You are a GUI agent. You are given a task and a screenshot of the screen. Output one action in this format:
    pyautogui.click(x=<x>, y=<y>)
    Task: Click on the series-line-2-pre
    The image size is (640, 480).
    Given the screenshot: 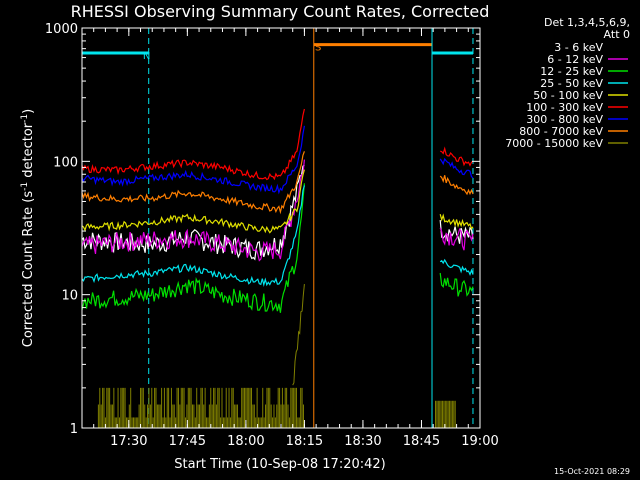 What is the action you would take?
    pyautogui.click(x=193, y=248)
    